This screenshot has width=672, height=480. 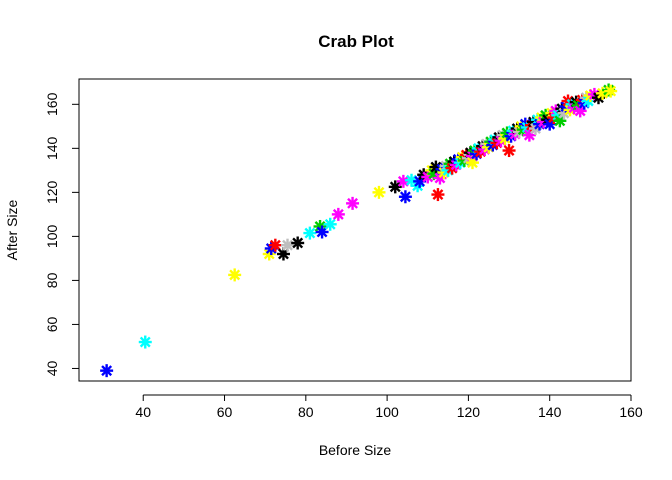 I want to click on chart-title: Crab Plot, so click(x=356, y=41).